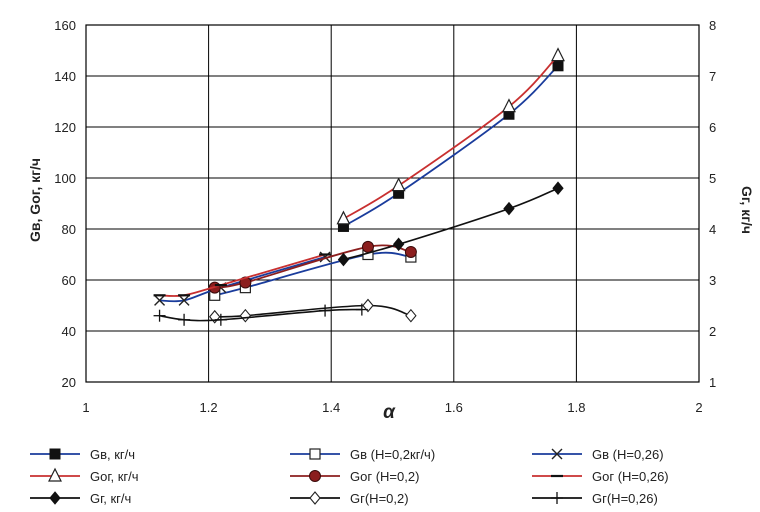  I want to click on legend-label: Gог, кг/ч, so click(114, 476).